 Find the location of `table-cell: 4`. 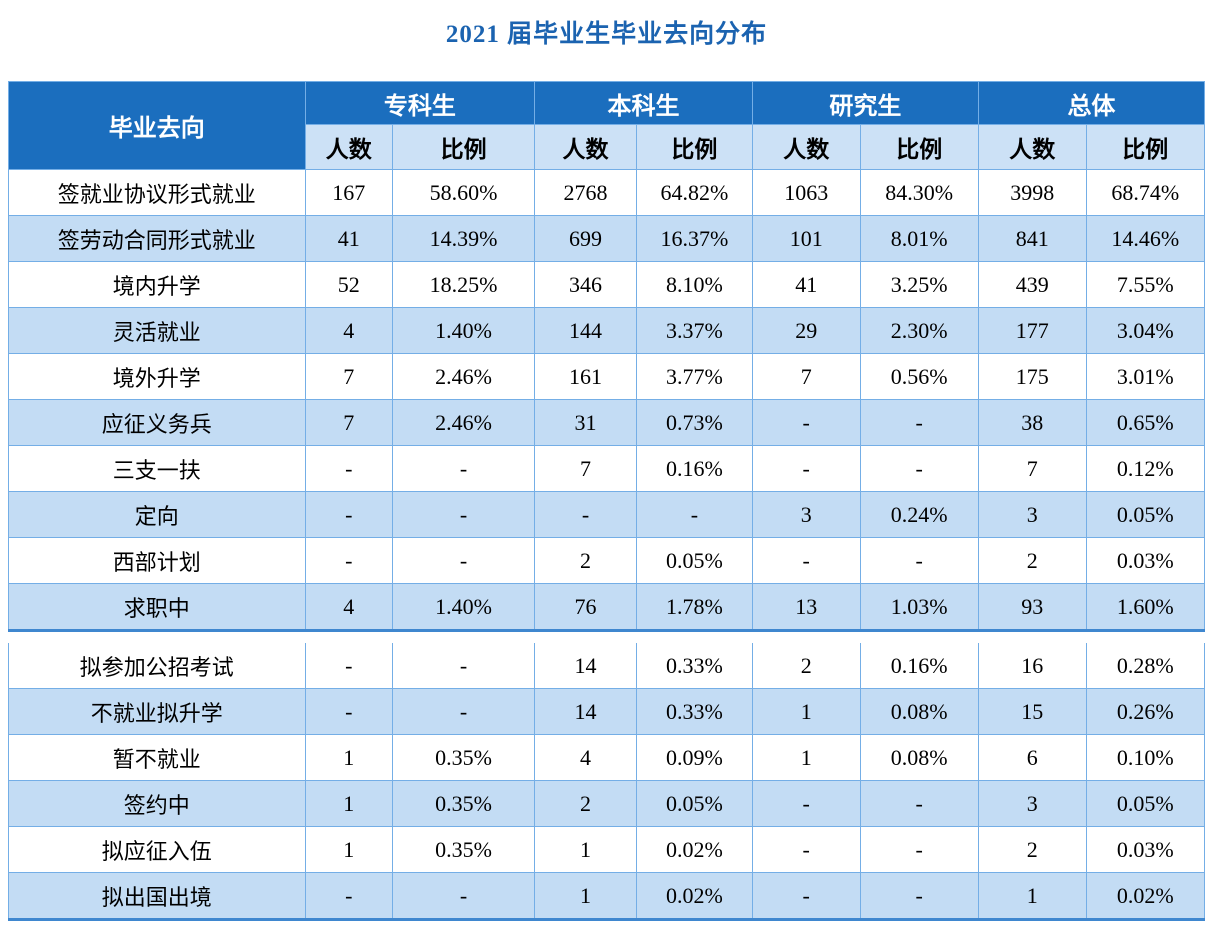

table-cell: 4 is located at coordinates (348, 330).